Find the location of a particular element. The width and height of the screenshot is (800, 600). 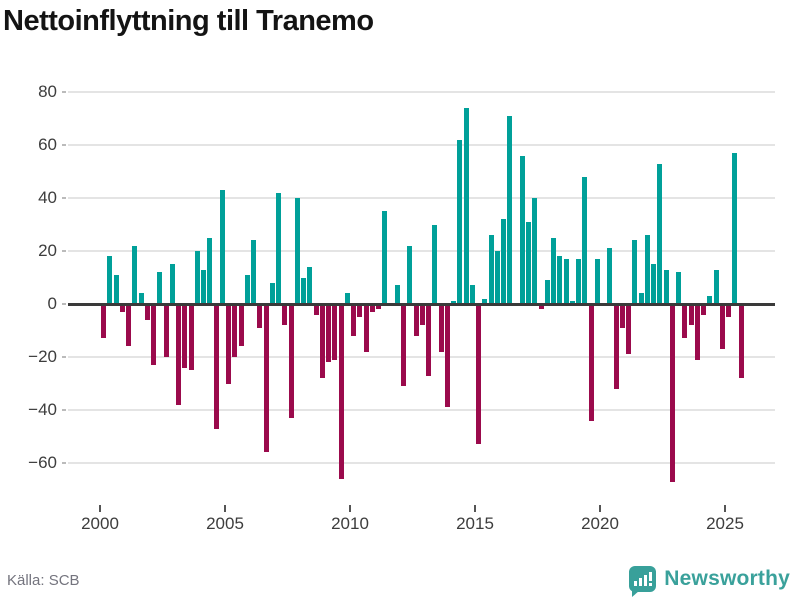

bar-2004-q2 is located at coordinates (210, 270).